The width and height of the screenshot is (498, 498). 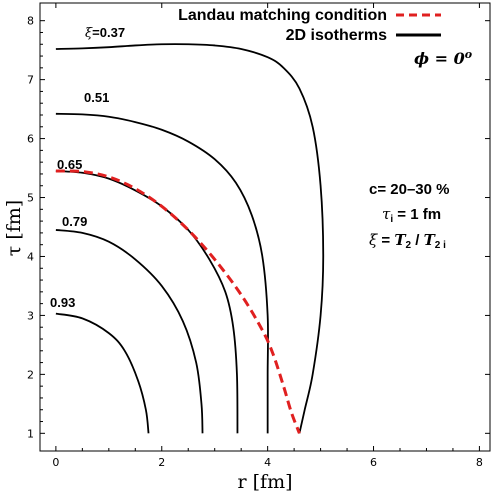 I want to click on annotation-centrality: c= 20–30 %, so click(x=409, y=189).